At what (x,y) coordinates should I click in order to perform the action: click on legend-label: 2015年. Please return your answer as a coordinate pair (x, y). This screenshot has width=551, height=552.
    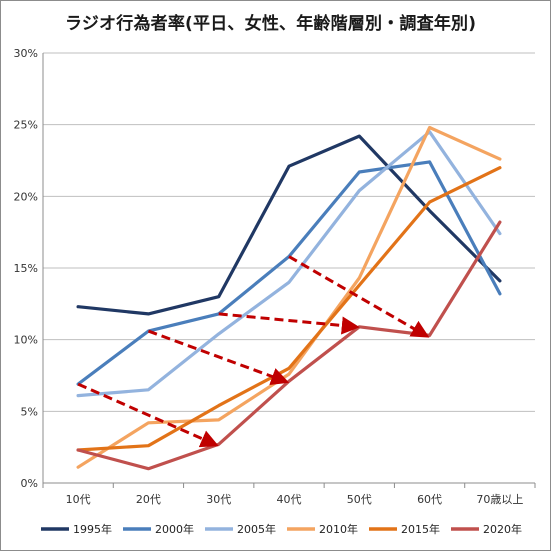
    Looking at the image, I should click on (420, 529).